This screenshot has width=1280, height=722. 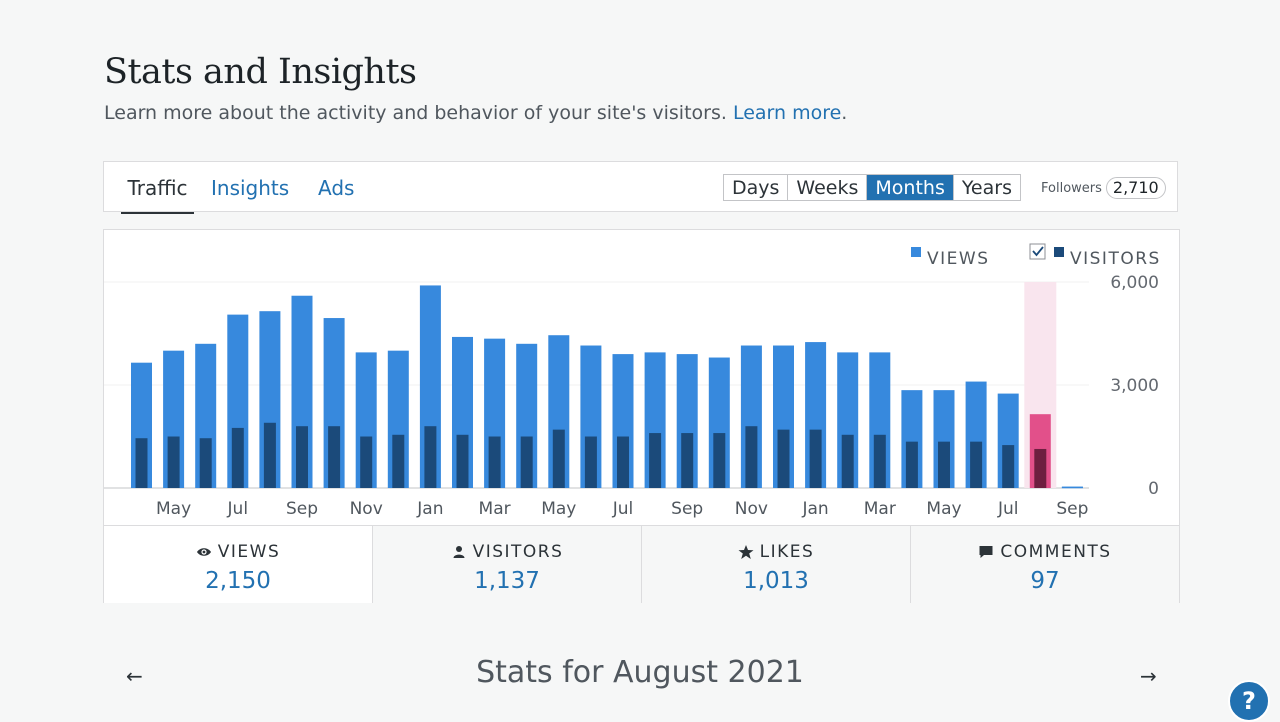 I want to click on followers-count: 2,710, so click(x=1135, y=188).